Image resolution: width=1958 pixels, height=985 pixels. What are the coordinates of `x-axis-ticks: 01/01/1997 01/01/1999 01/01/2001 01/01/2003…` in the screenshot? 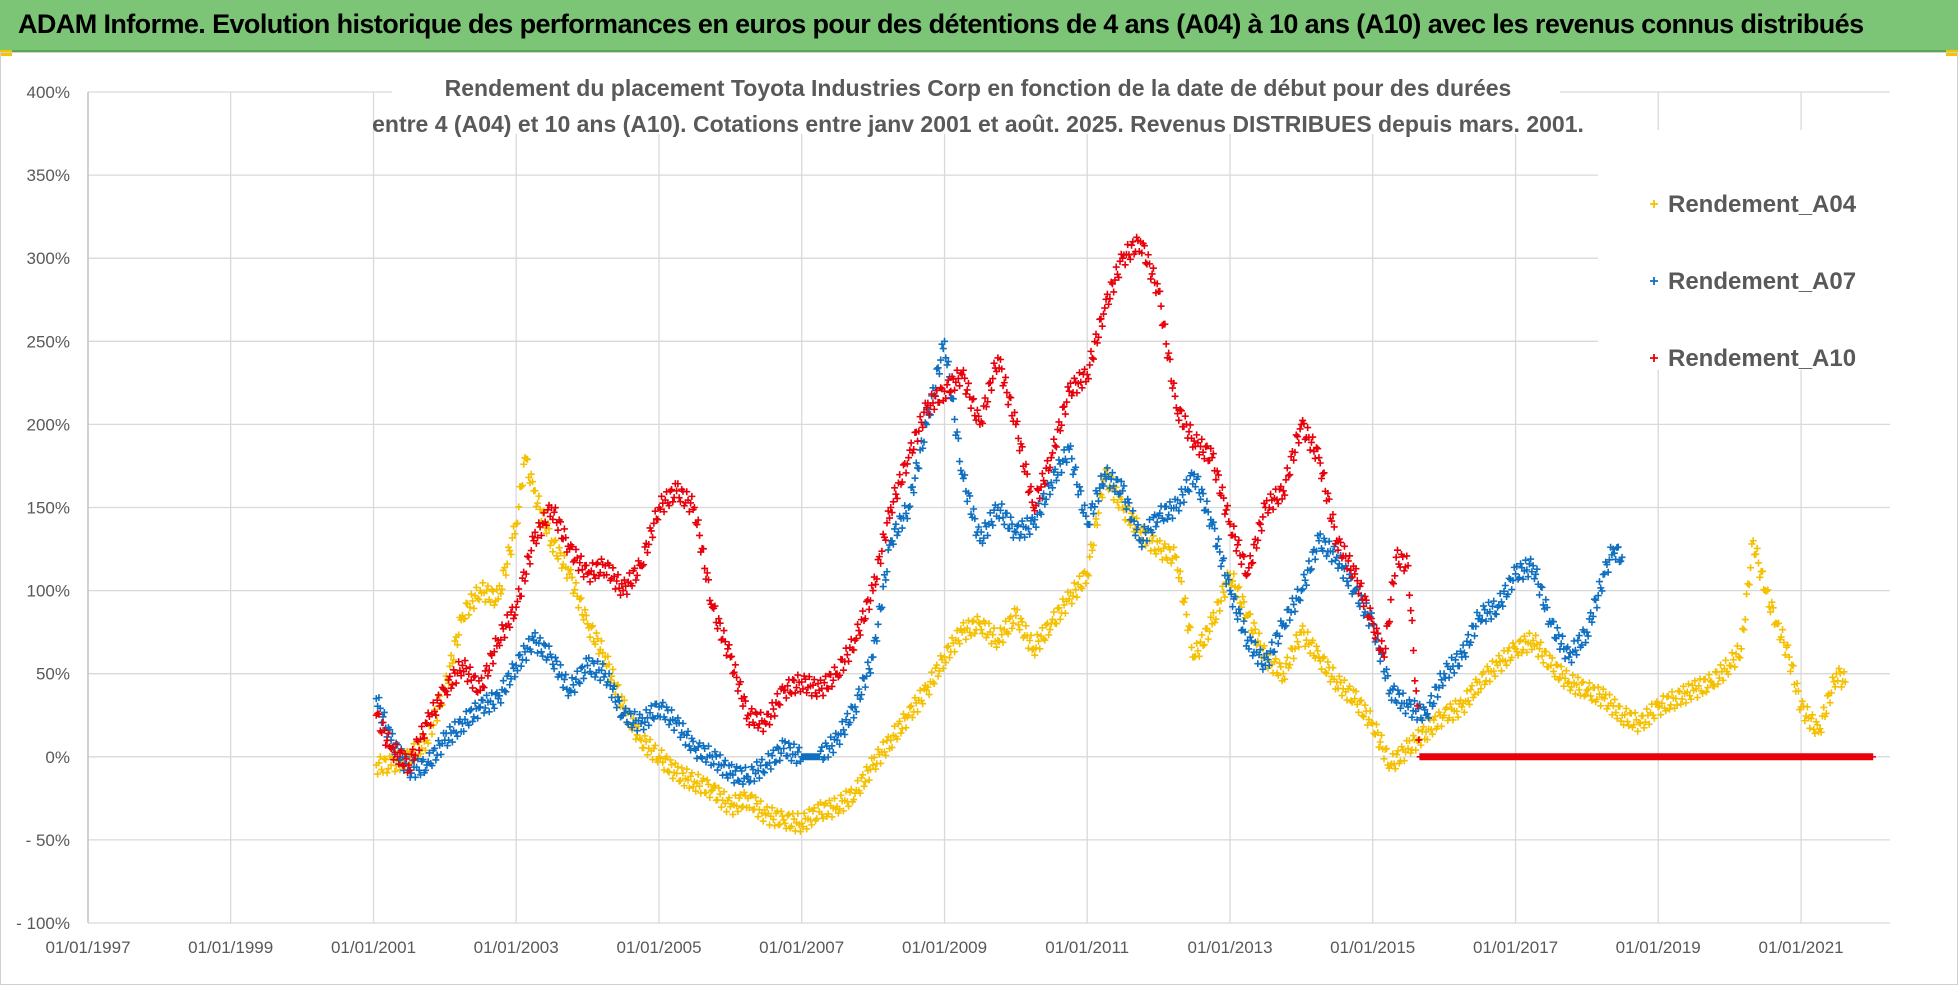 It's located at (944, 947).